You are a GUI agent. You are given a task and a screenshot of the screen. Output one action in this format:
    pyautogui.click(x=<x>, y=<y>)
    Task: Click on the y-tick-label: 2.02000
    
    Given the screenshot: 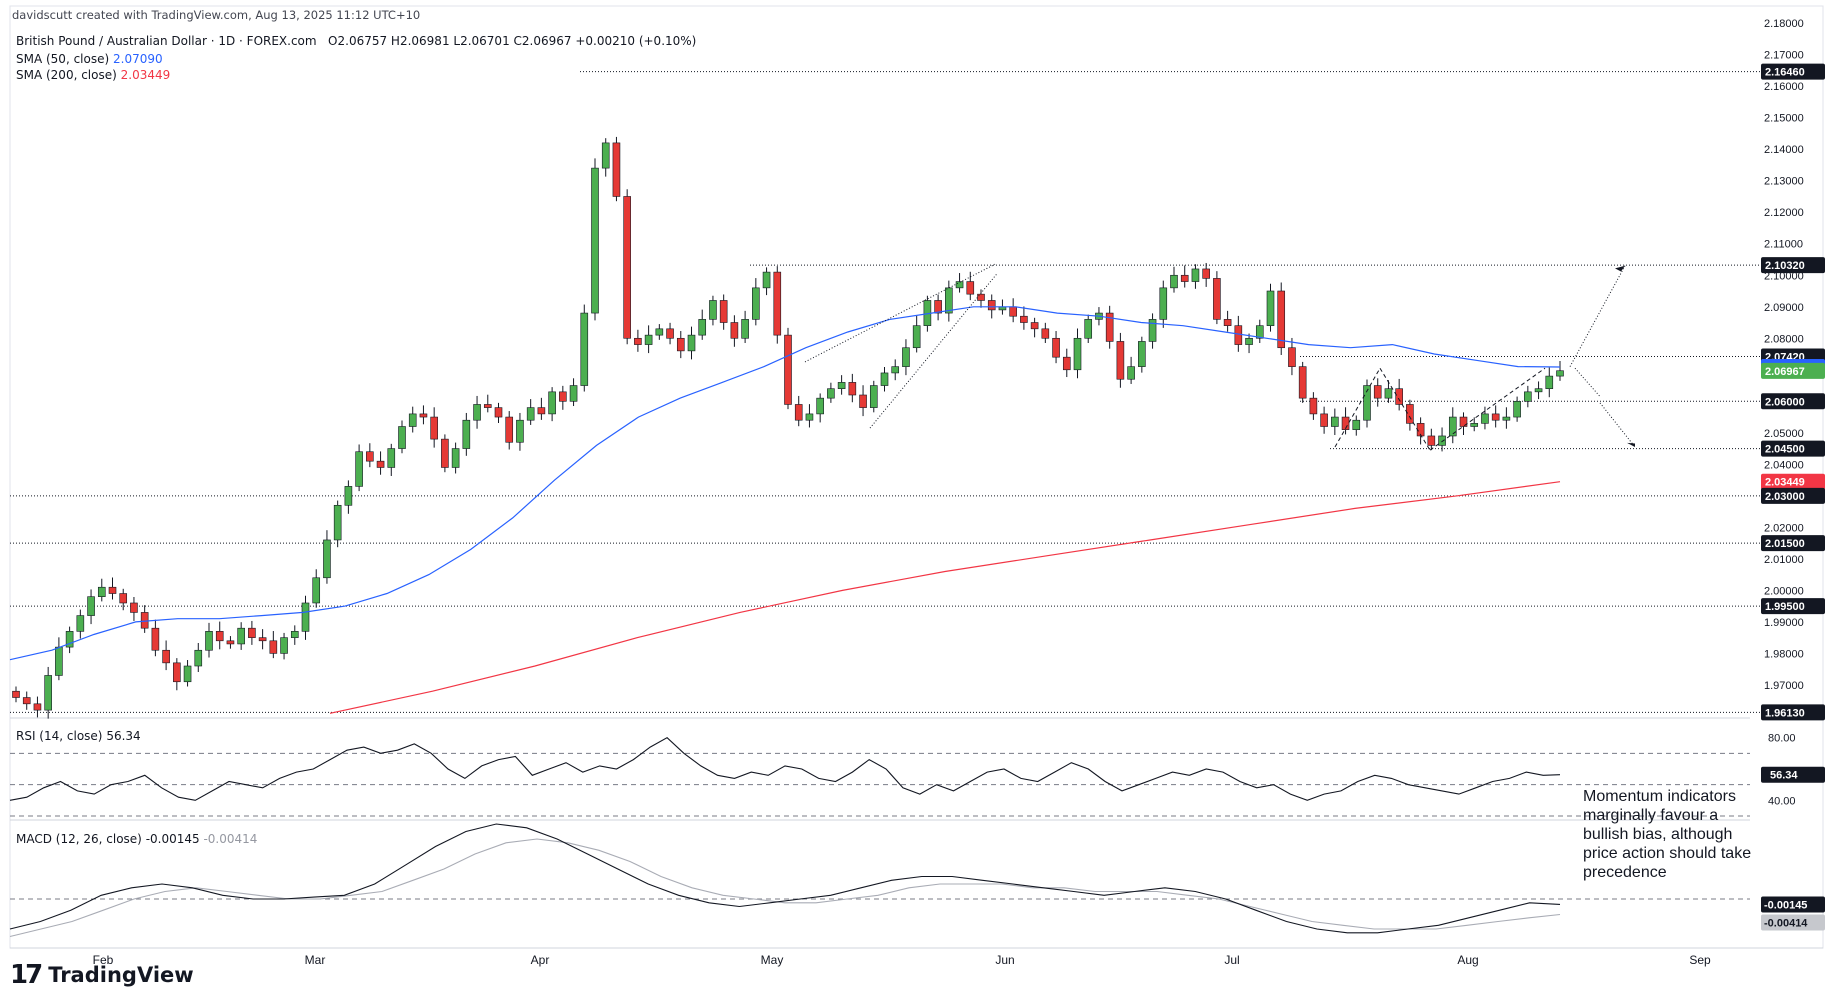 What is the action you would take?
    pyautogui.click(x=1784, y=528)
    